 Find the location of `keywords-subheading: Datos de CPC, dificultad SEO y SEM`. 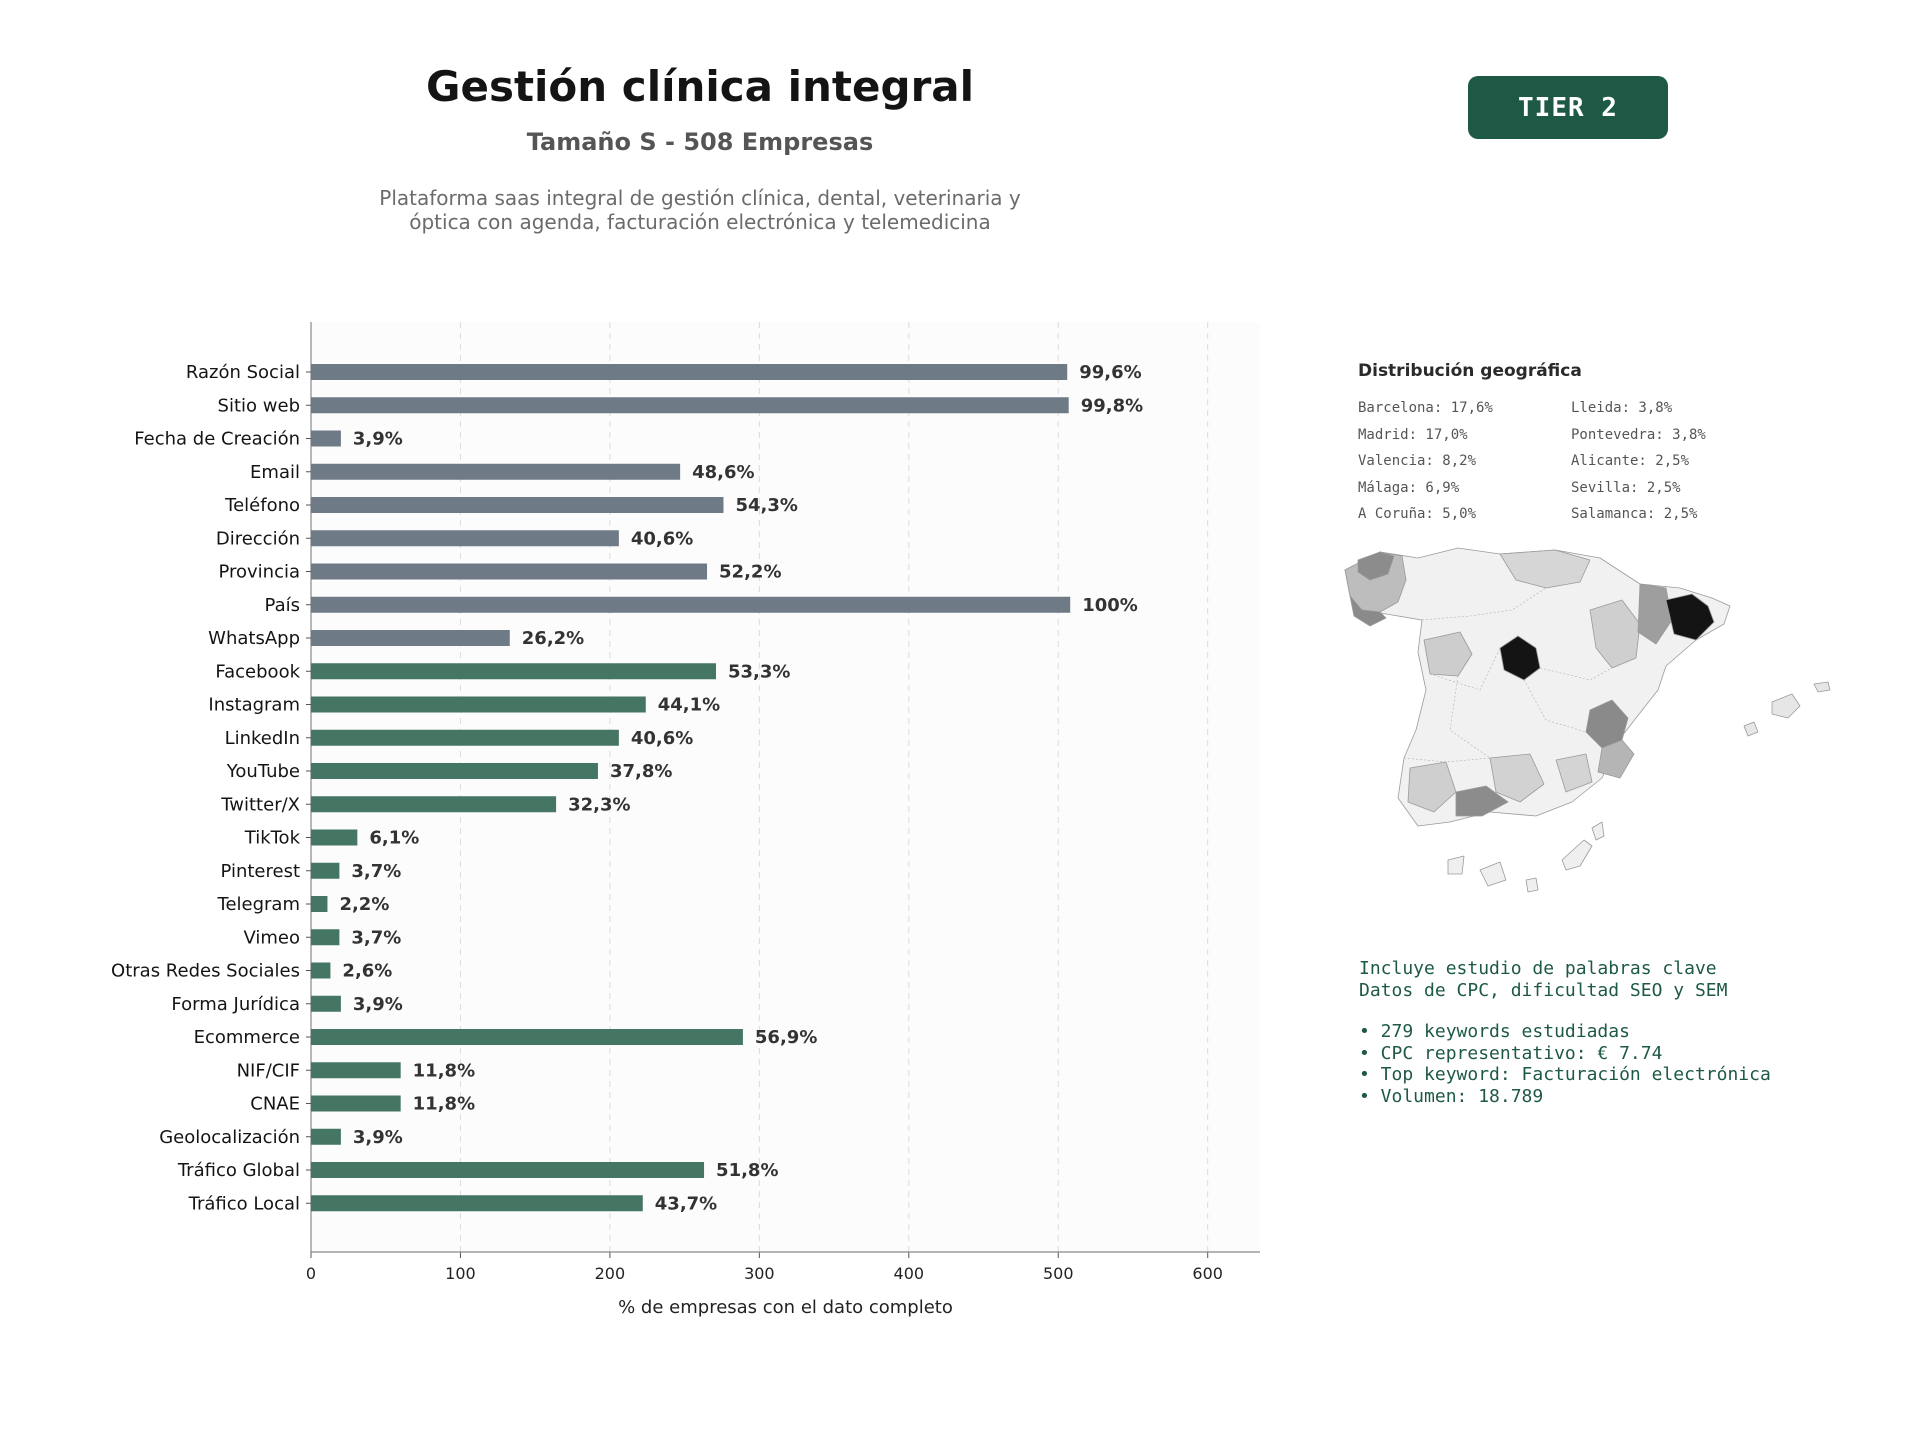

keywords-subheading: Datos de CPC, dificultad SEO y SEM is located at coordinates (1543, 990).